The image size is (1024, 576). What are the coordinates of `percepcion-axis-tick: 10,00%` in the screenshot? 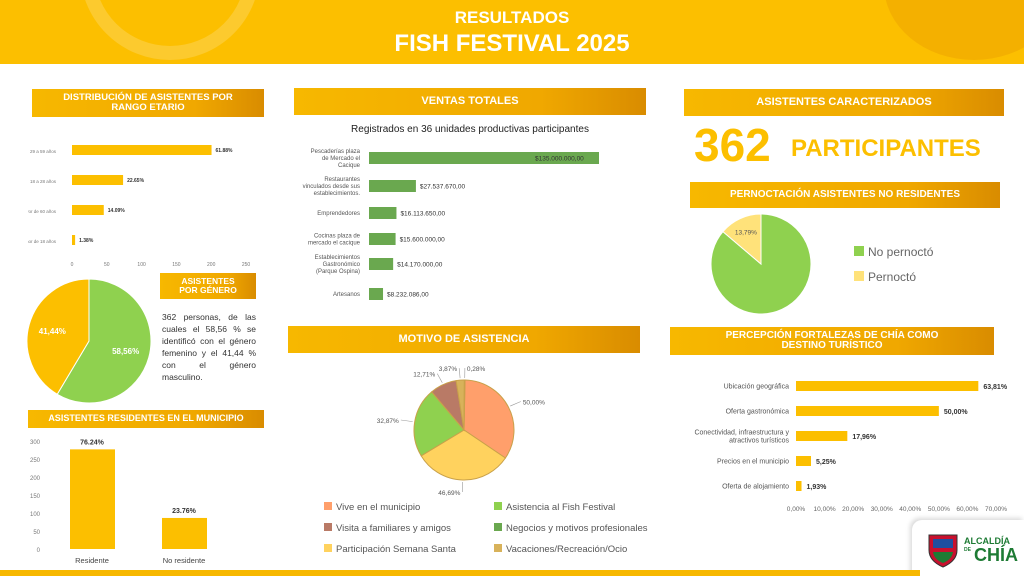 It's located at (825, 509).